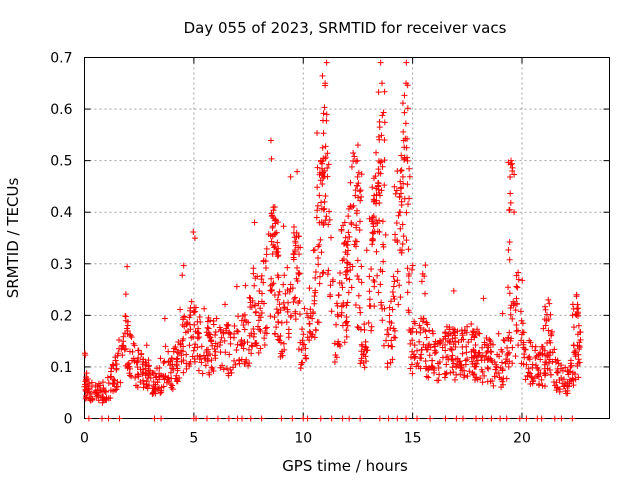 The height and width of the screenshot is (480, 640). I want to click on y-tick-label: 0.2, so click(61, 316).